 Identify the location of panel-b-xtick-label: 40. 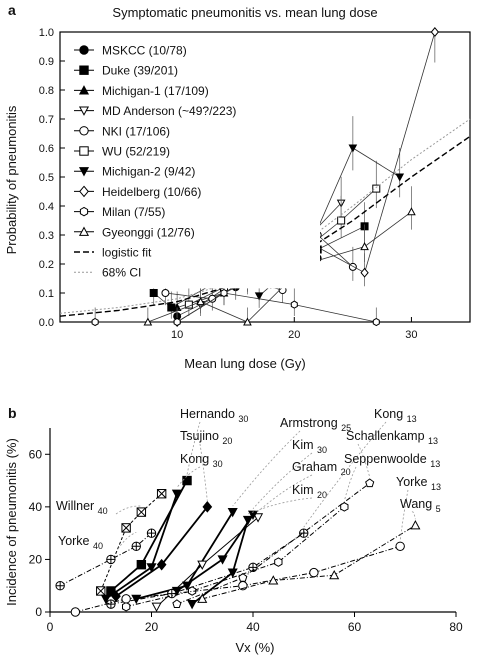
(253, 627).